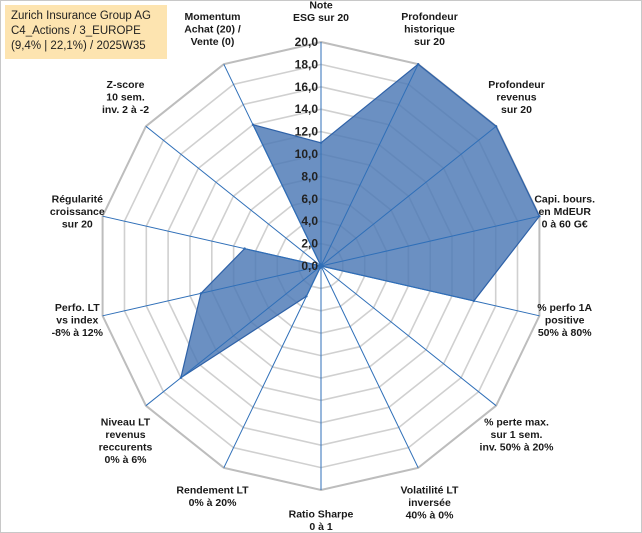 The height and width of the screenshot is (533, 642). What do you see at coordinates (516, 423) in the screenshot?
I see `category-label-line: % perte max.` at bounding box center [516, 423].